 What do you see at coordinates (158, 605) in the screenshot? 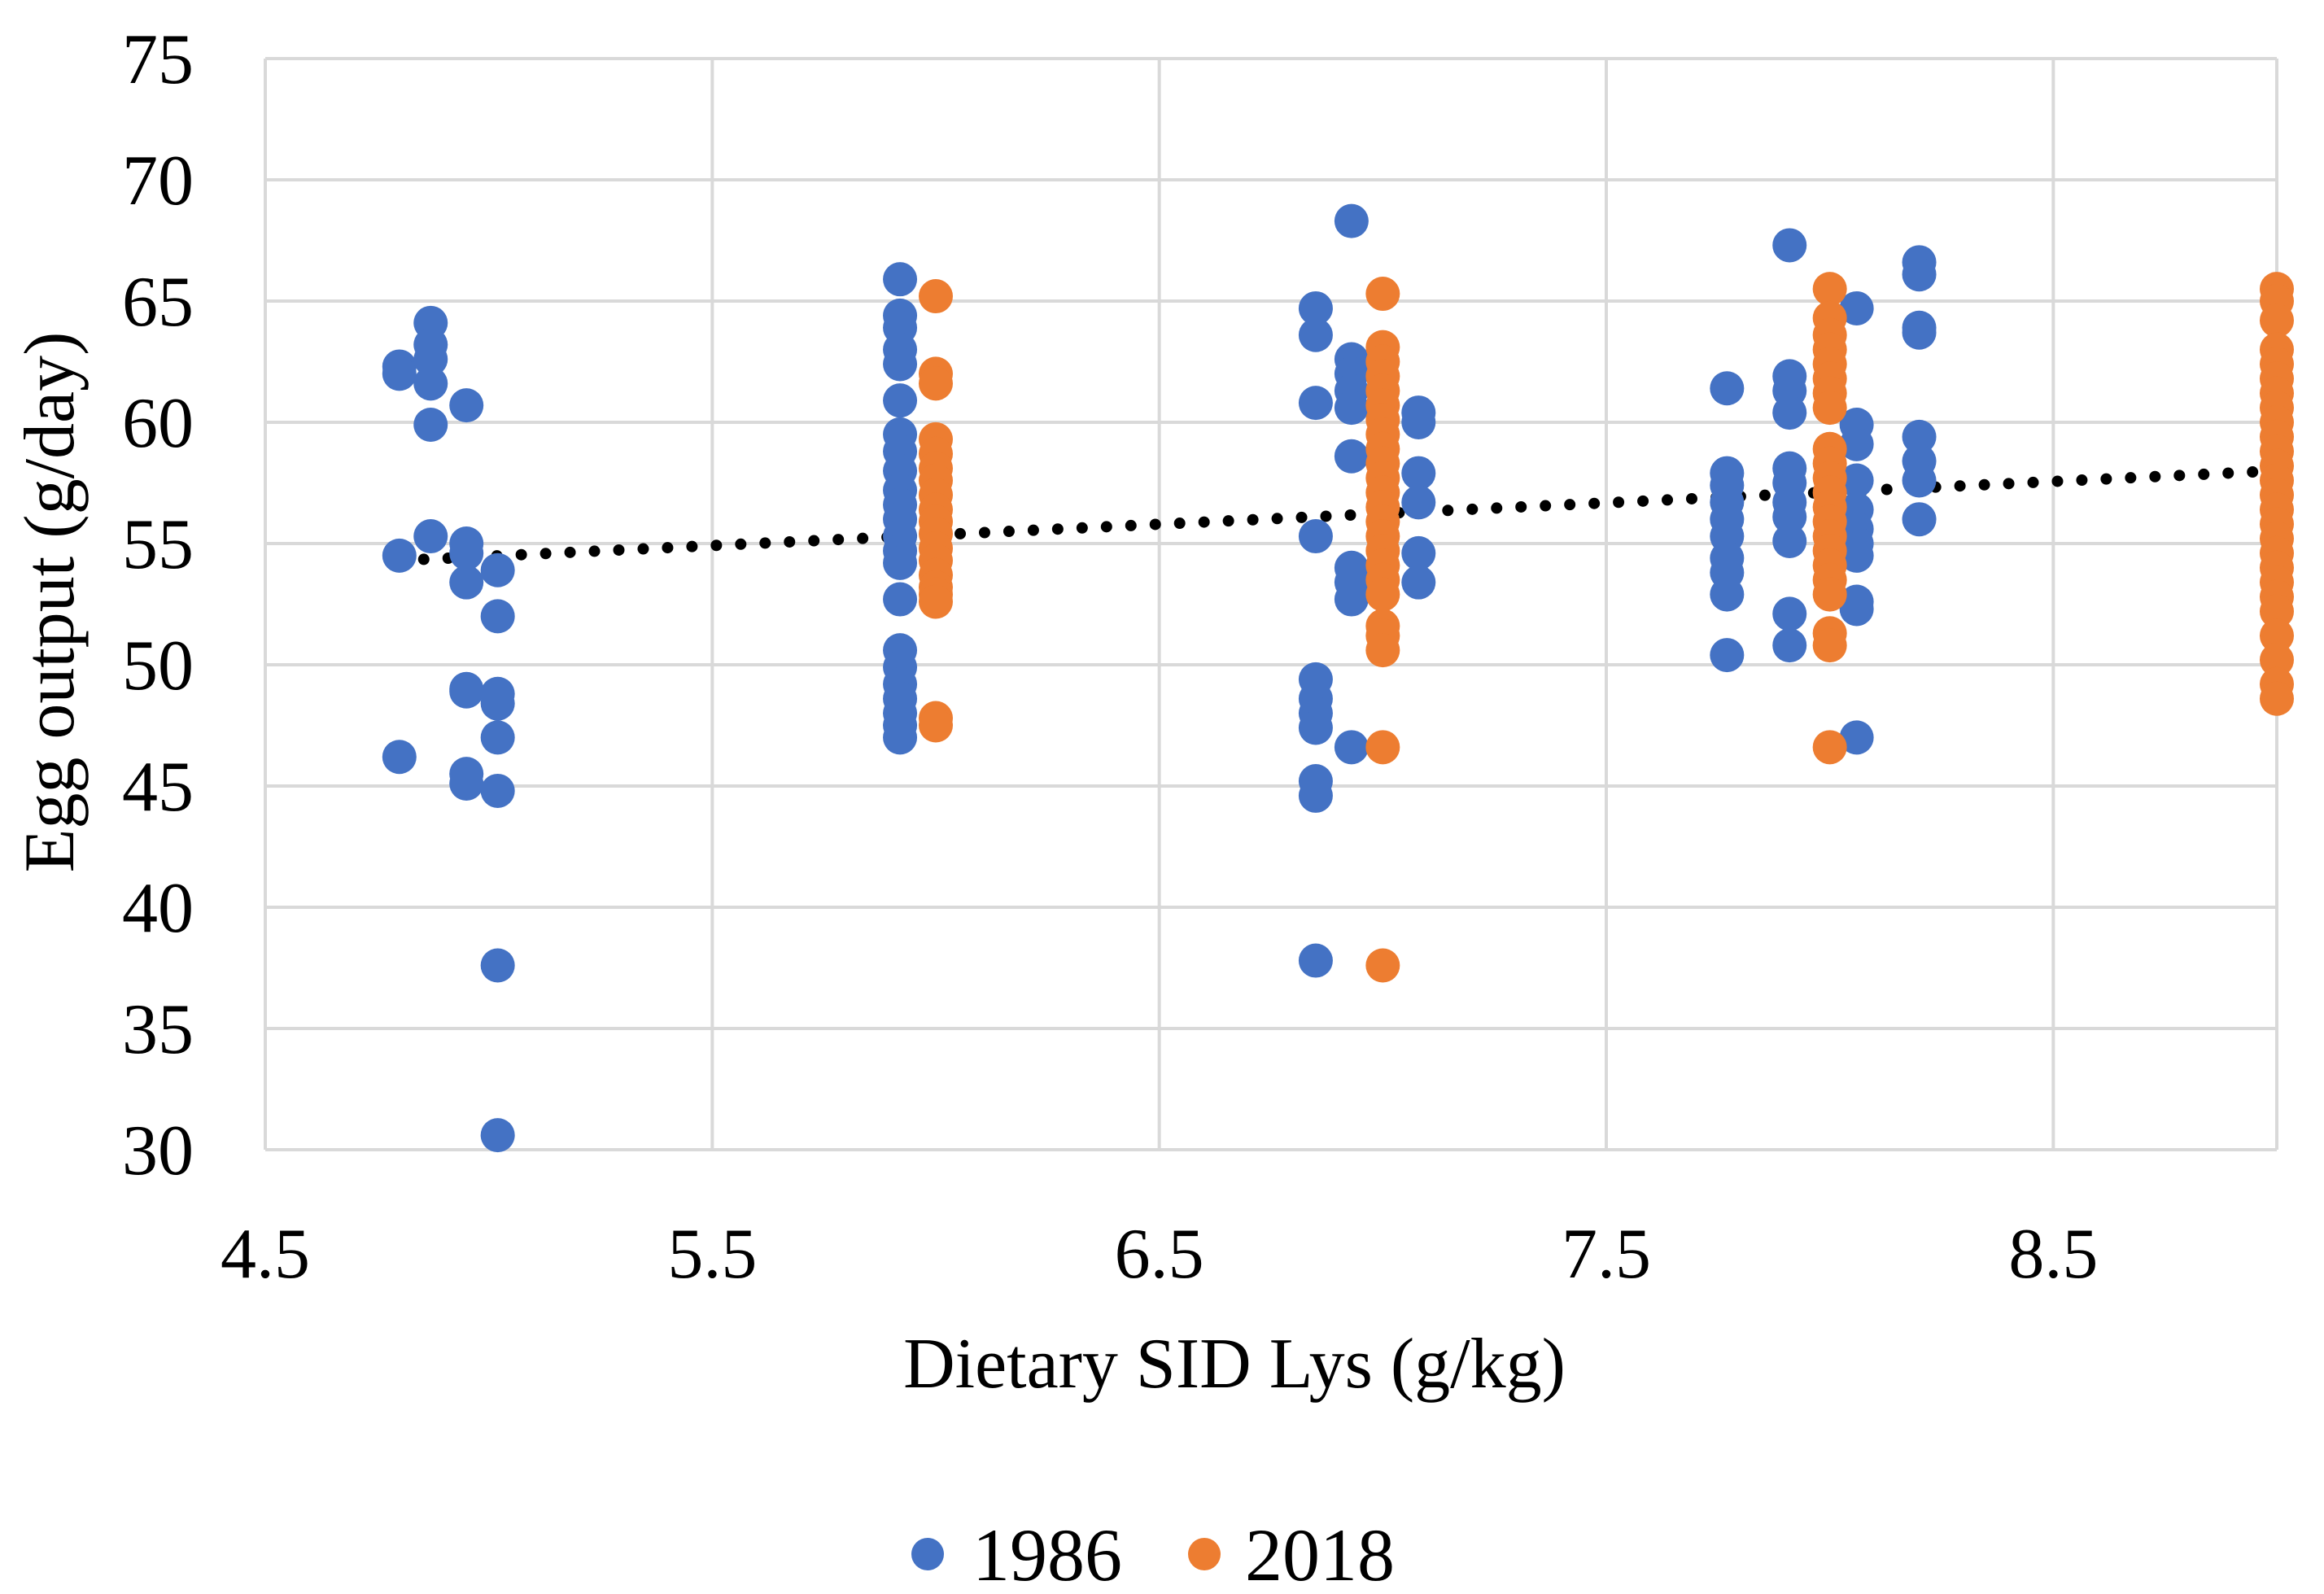
I see `y-axis-ticks: 30 35 40 45 50 55 60 65 70 75` at bounding box center [158, 605].